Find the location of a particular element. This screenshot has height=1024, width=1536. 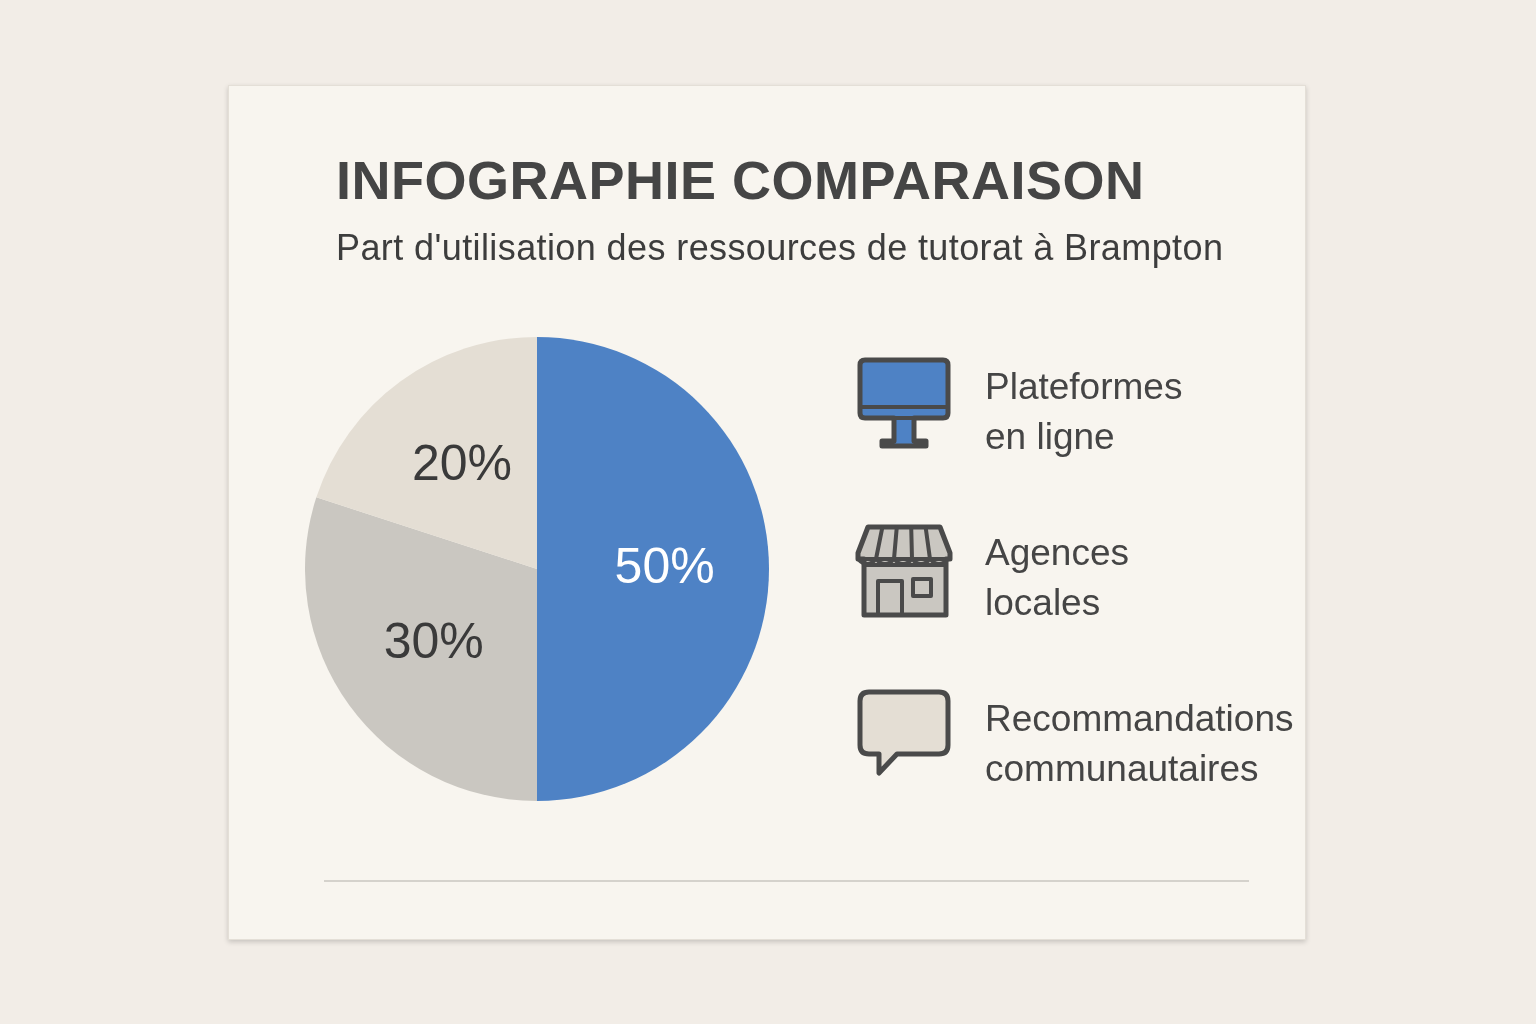

data-label: 20% is located at coordinates (462, 462).